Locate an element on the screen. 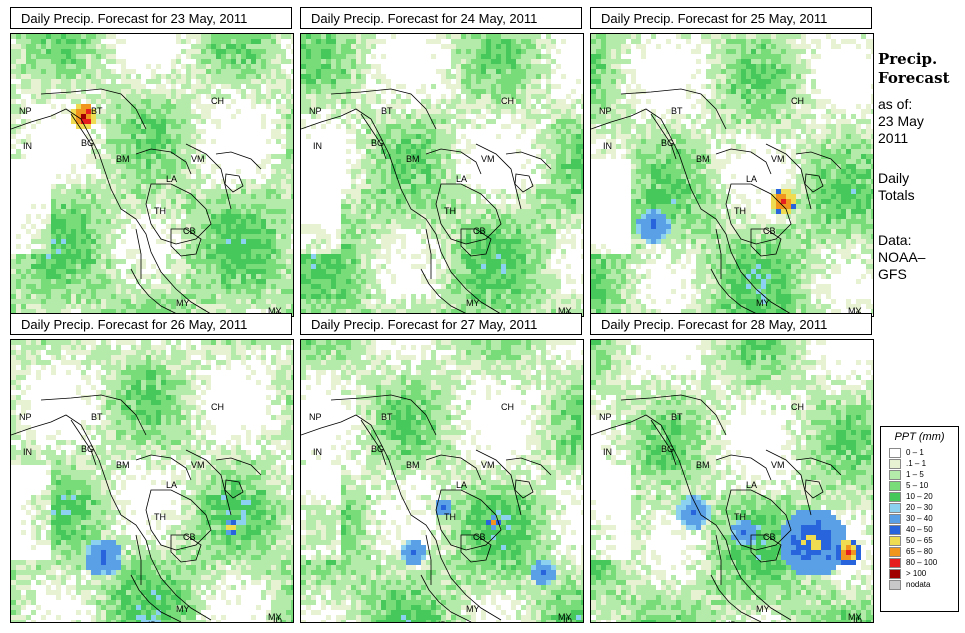 The width and height of the screenshot is (965, 633). side-asof-line: 23 May is located at coordinates (901, 121).